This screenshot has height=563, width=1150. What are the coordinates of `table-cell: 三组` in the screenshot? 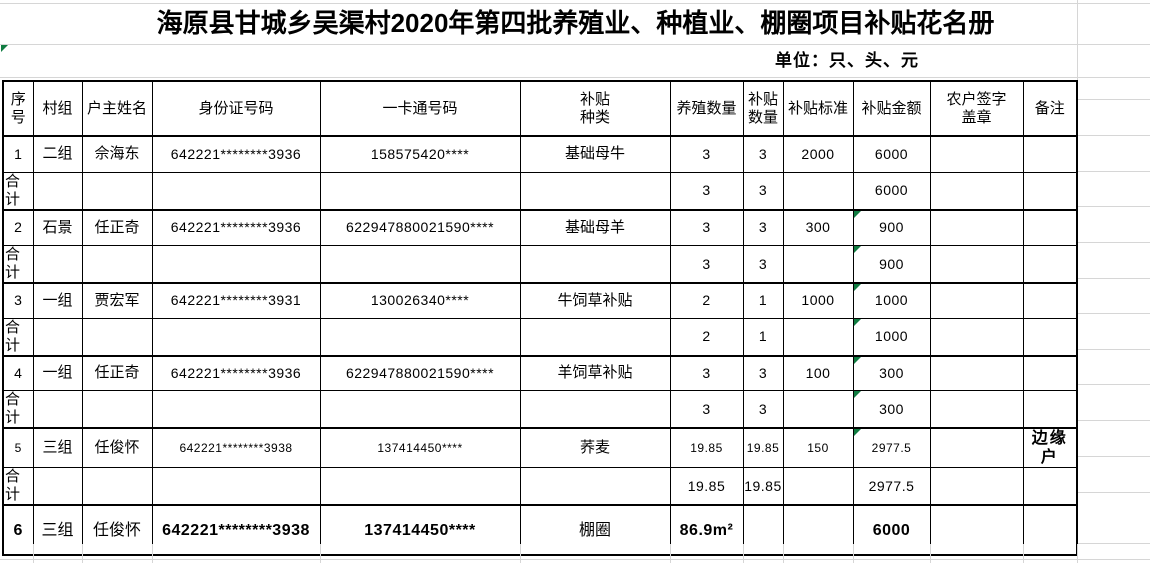 It's located at (57, 448).